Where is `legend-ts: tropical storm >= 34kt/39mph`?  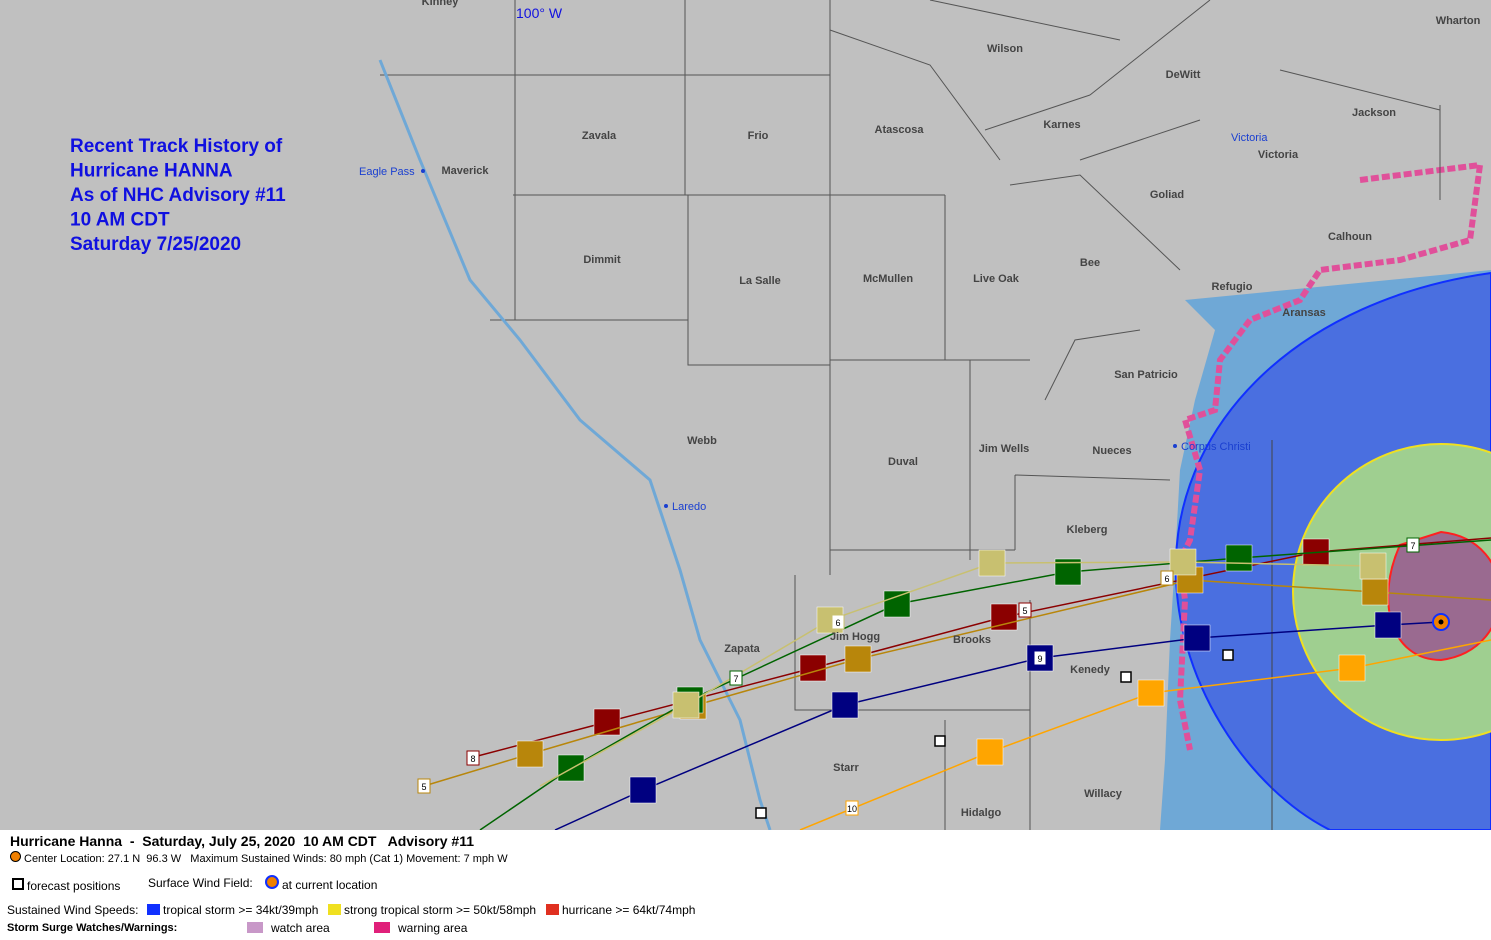 legend-ts: tropical storm >= 34kt/39mph is located at coordinates (232, 910).